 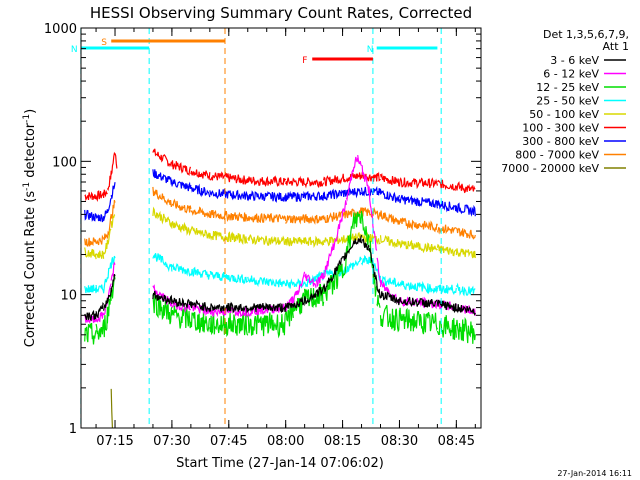 I want to click on x-tick-label-08-00: 08:00, so click(x=285, y=441).